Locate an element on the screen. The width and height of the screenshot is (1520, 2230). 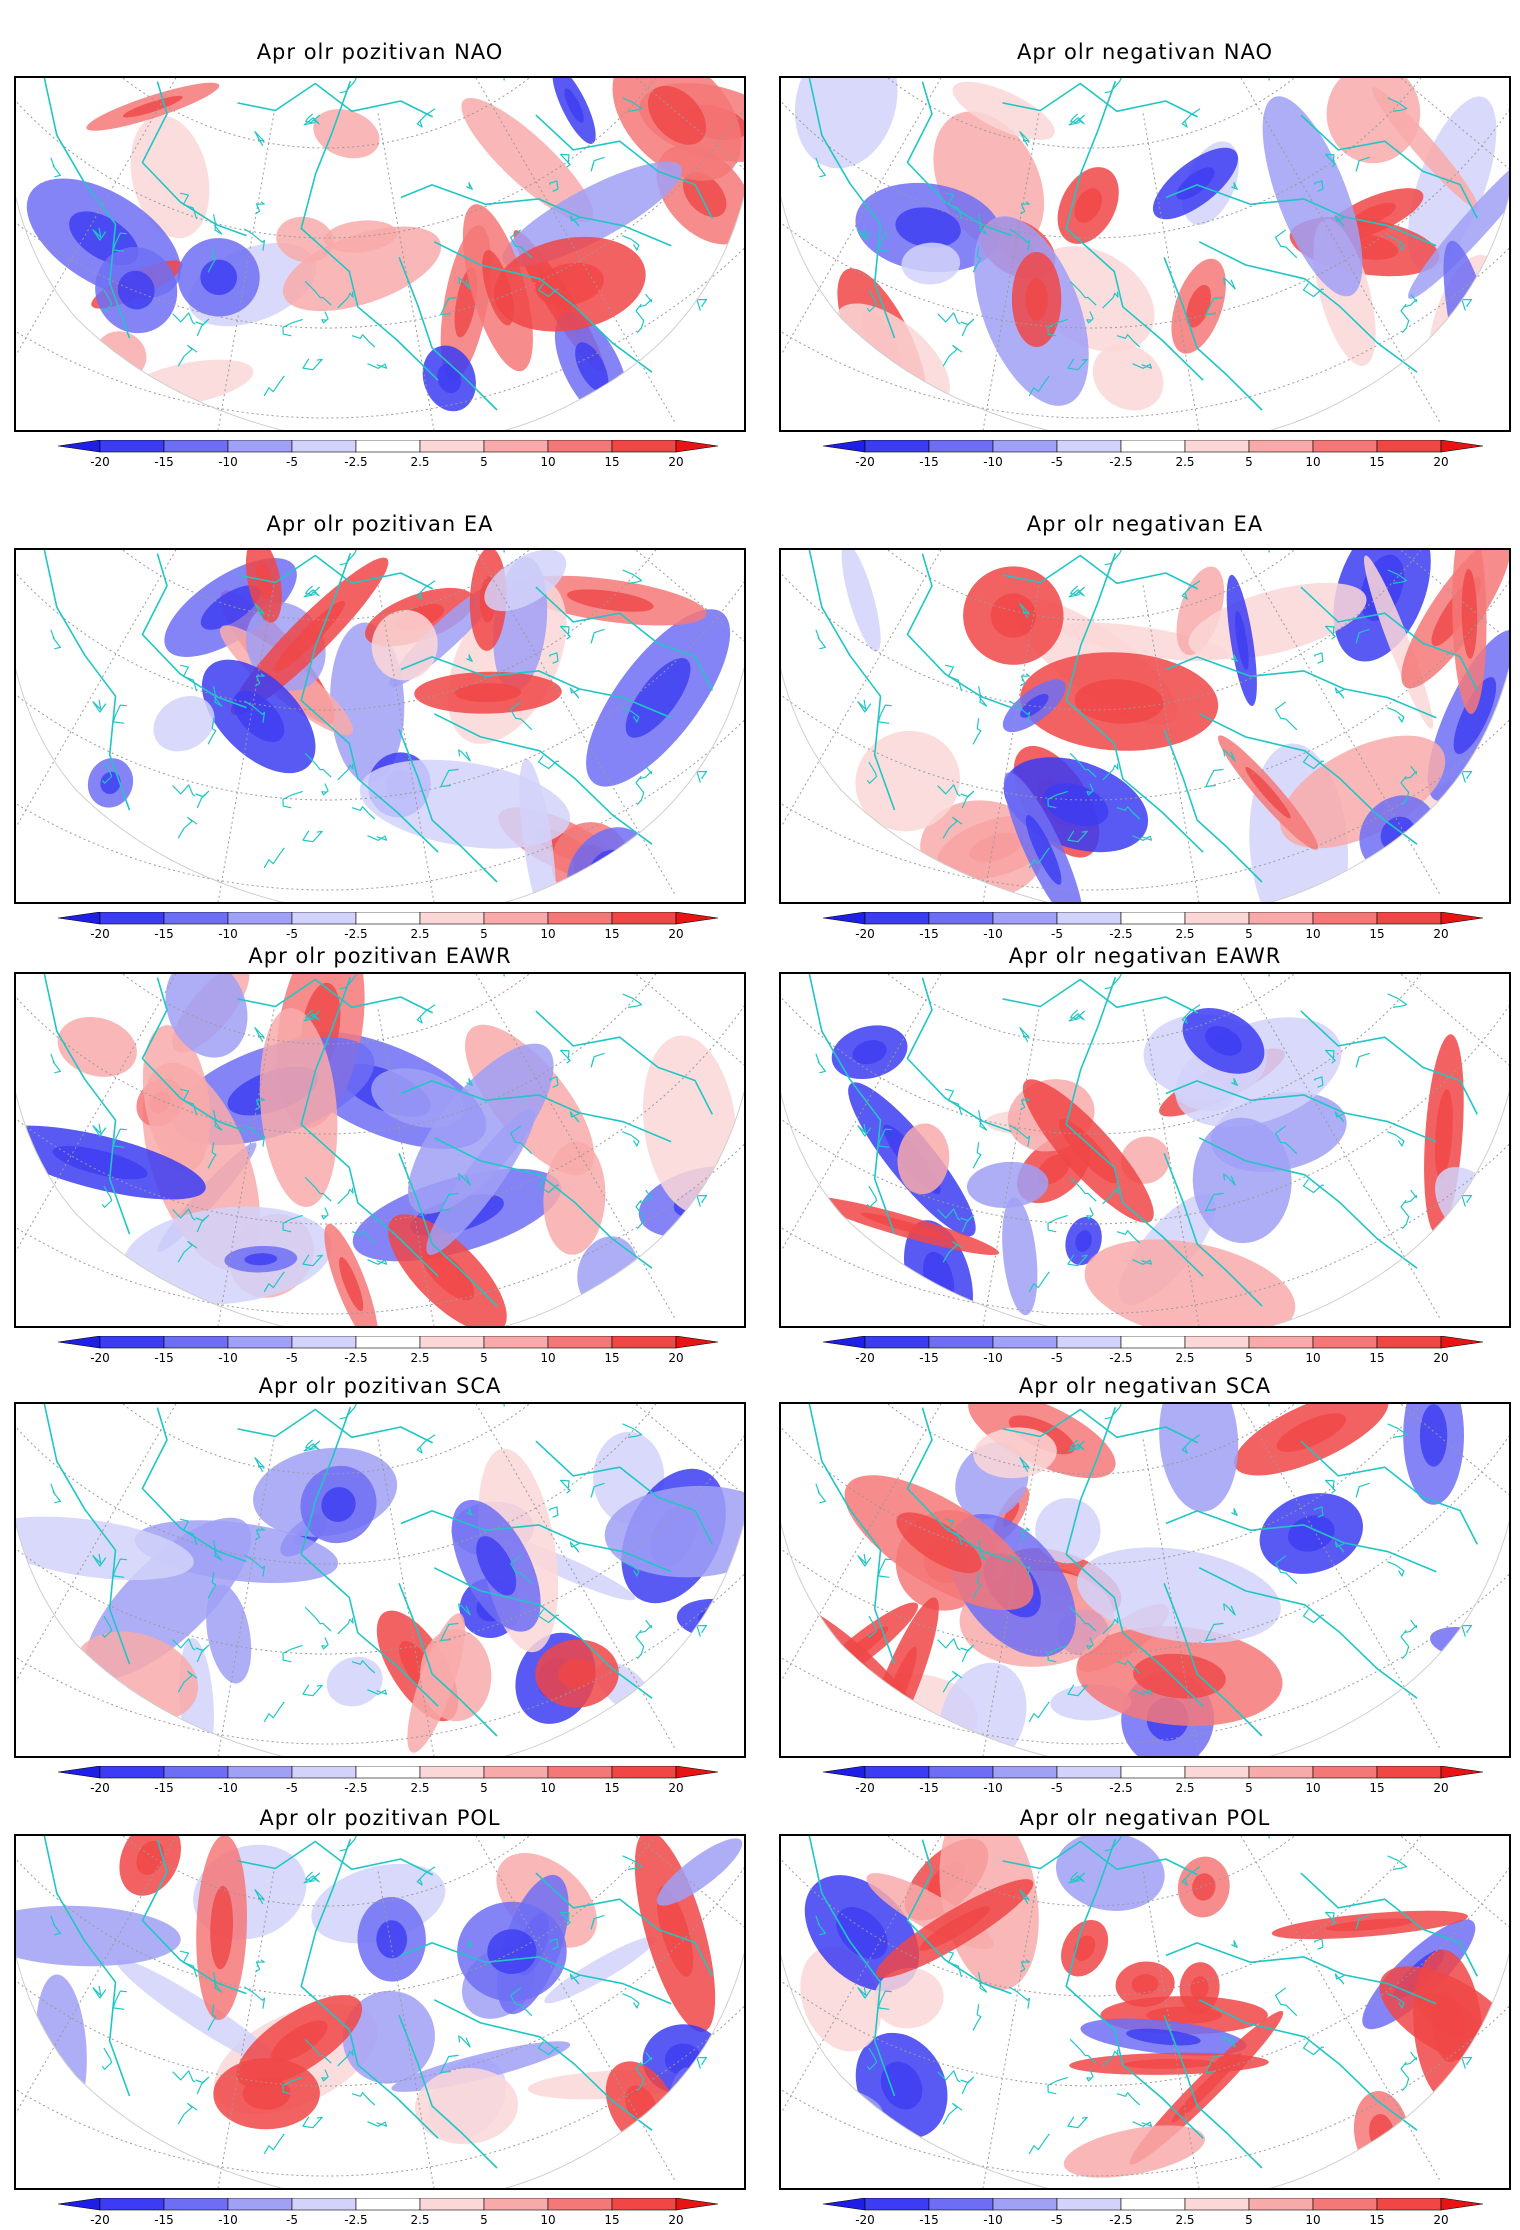
colorbar-tick-label: -2.5 is located at coordinates (355, 1357).